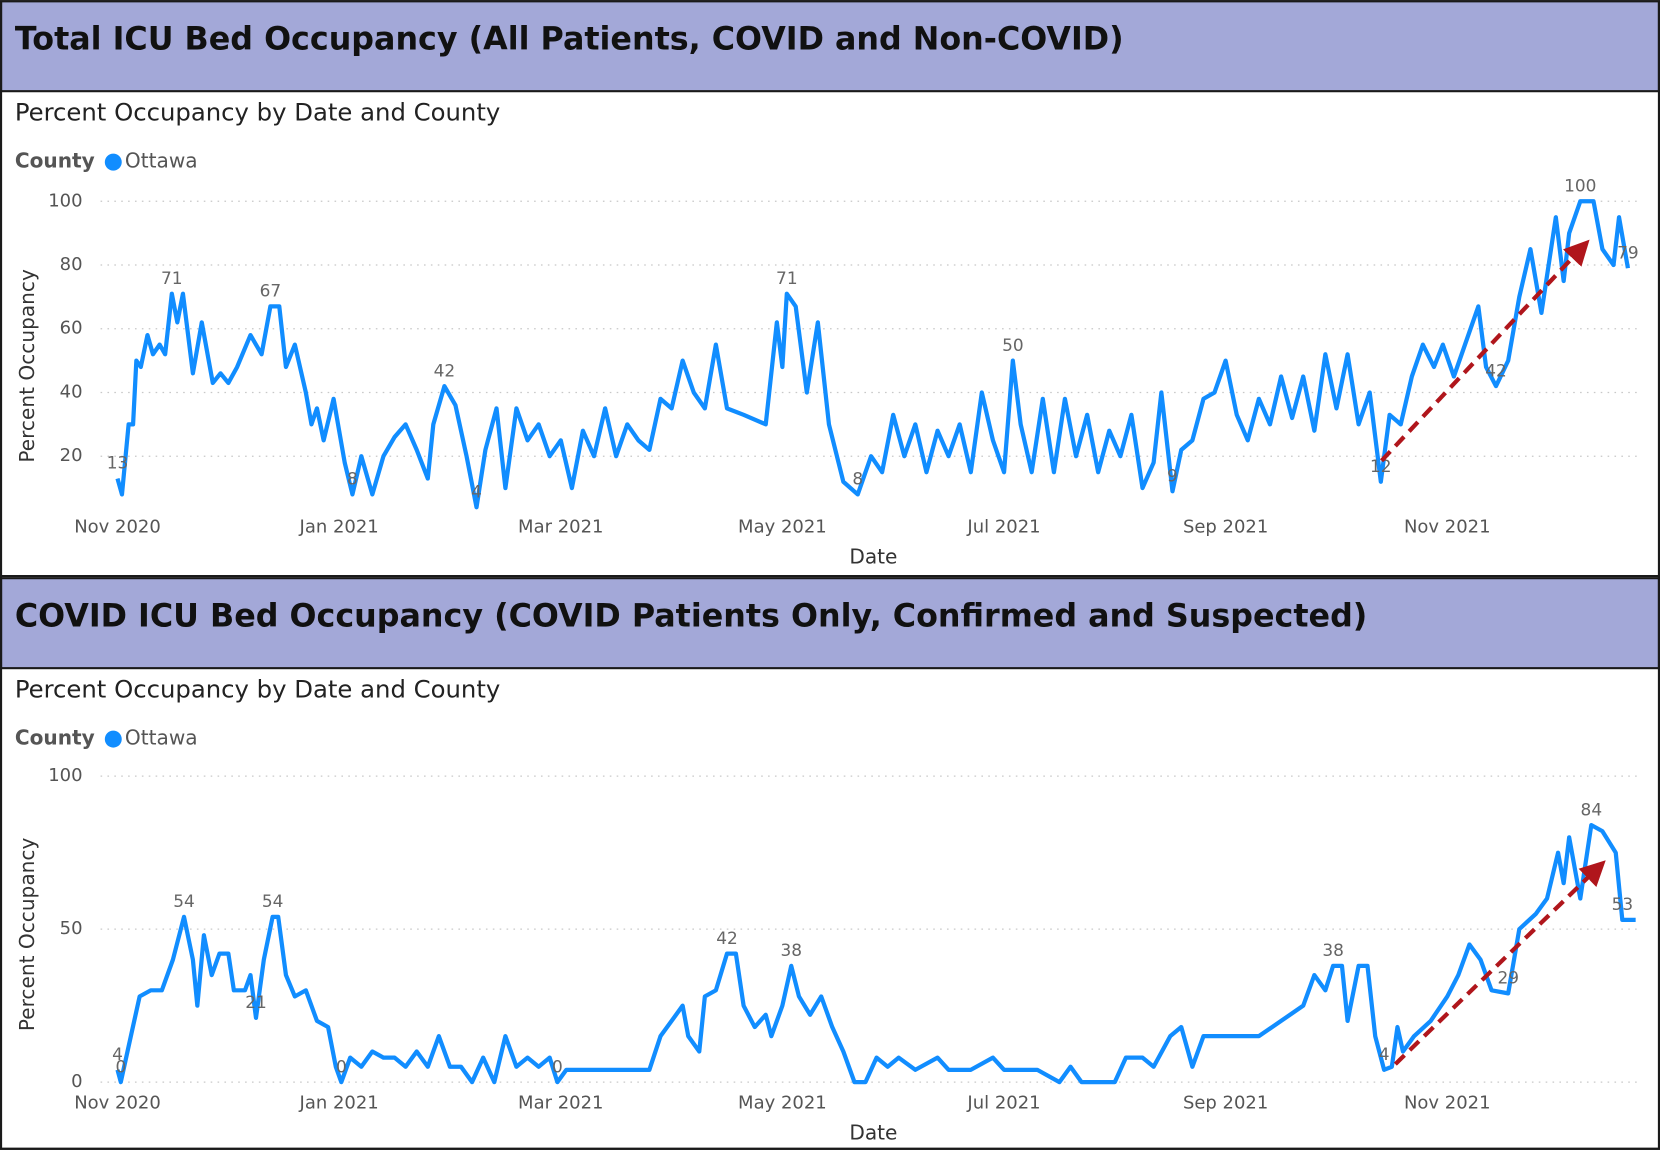 Image resolution: width=1660 pixels, height=1150 pixels. What do you see at coordinates (1628, 252) in the screenshot?
I see `data-label: 79` at bounding box center [1628, 252].